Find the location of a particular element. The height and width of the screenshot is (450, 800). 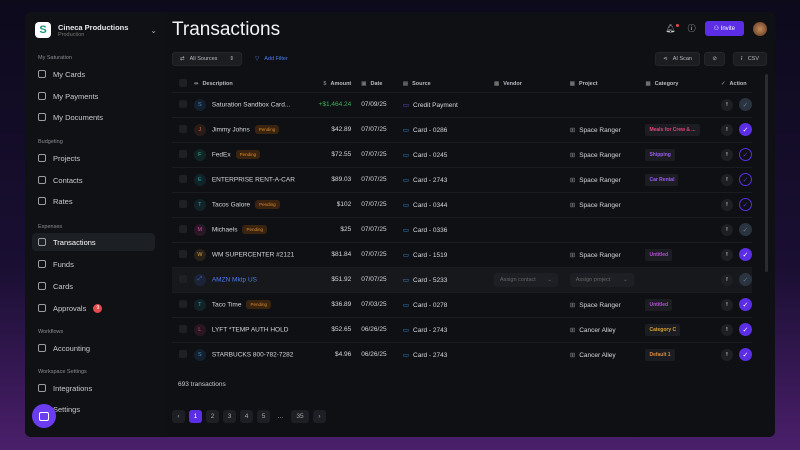

assign-contact-select: Assign contact ⌄ is located at coordinates (526, 279).